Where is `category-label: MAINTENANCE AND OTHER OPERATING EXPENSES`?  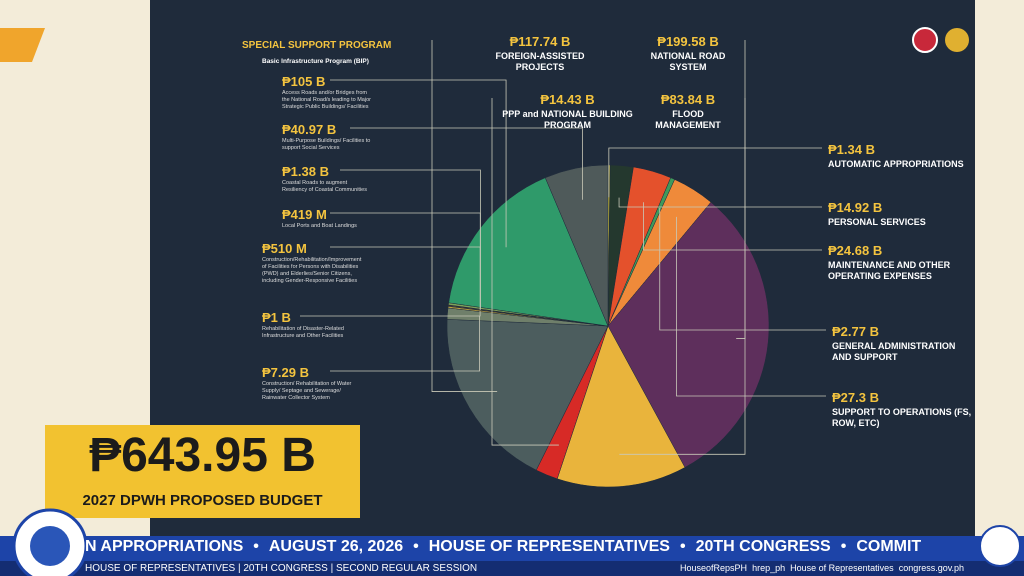
category-label: MAINTENANCE AND OTHER OPERATING EXPENSES is located at coordinates (889, 270).